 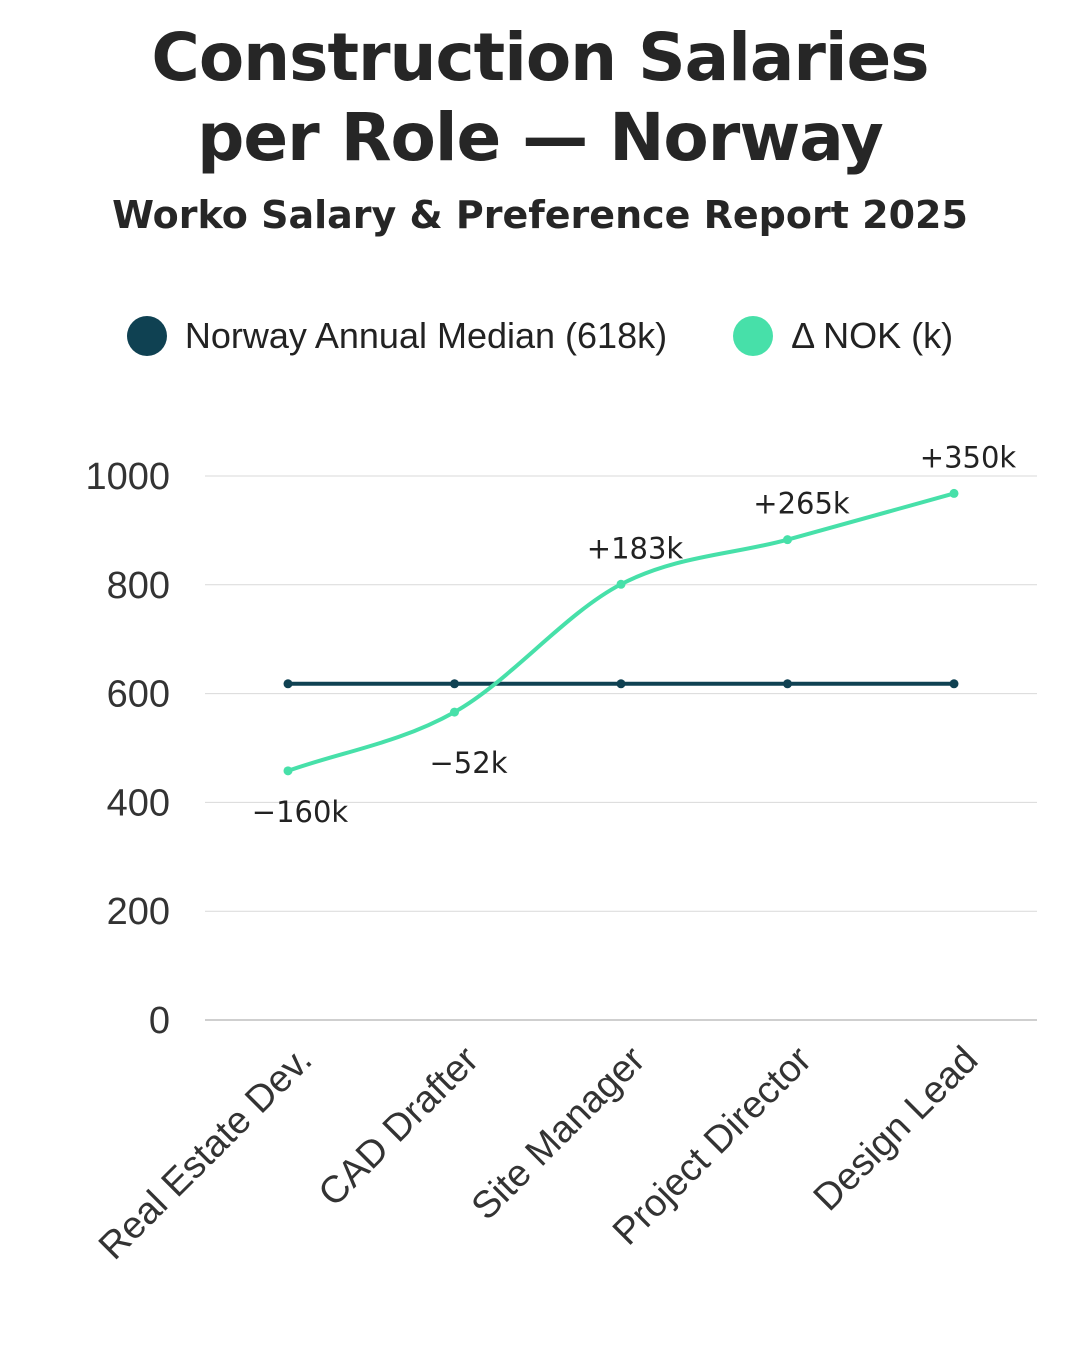 I want to click on y-tick-label-600: 600, so click(x=138, y=695).